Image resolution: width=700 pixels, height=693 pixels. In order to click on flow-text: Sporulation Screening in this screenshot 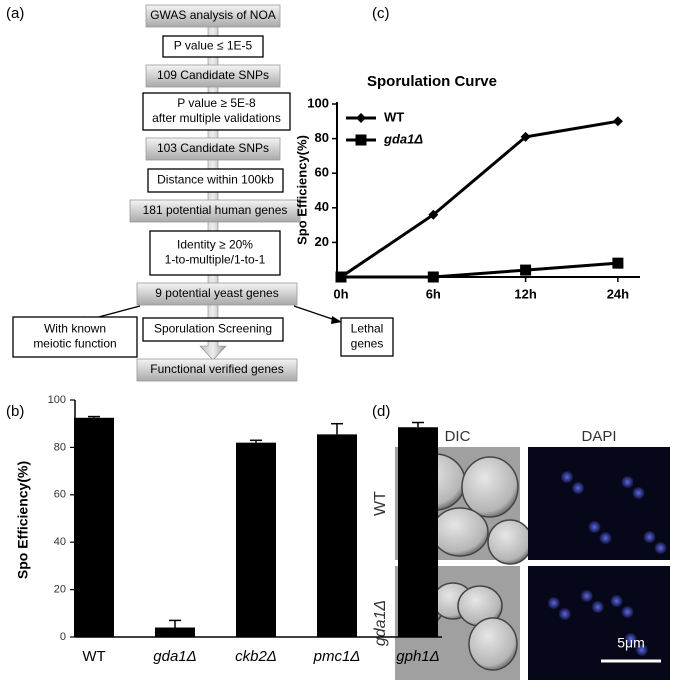, I will do `click(213, 329)`.